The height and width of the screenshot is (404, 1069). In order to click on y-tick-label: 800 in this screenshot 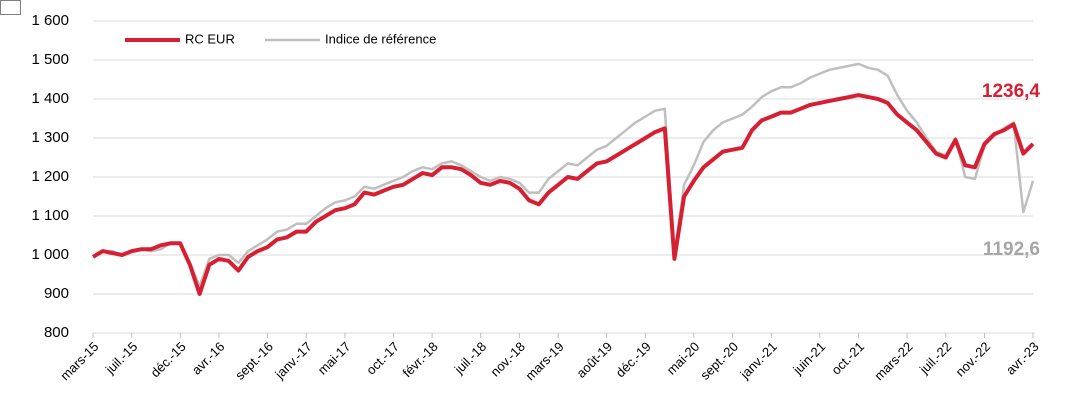, I will do `click(56, 332)`.